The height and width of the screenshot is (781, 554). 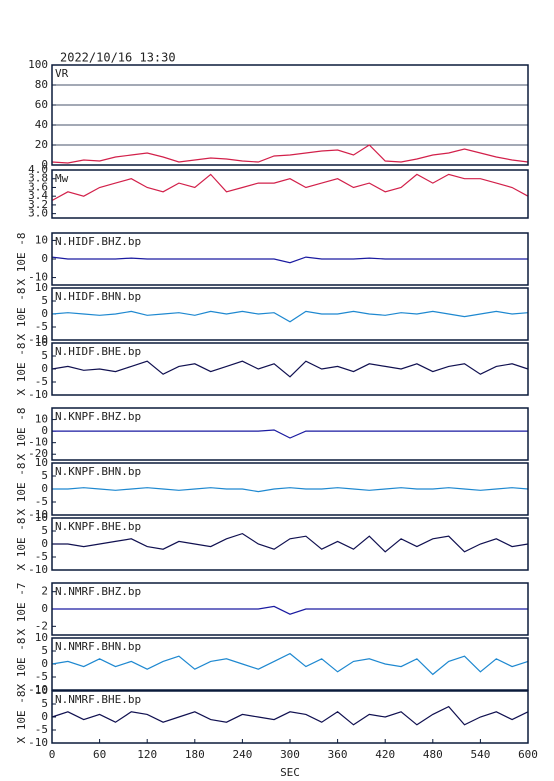 What do you see at coordinates (62, 178) in the screenshot?
I see `panel-label: Mw` at bounding box center [62, 178].